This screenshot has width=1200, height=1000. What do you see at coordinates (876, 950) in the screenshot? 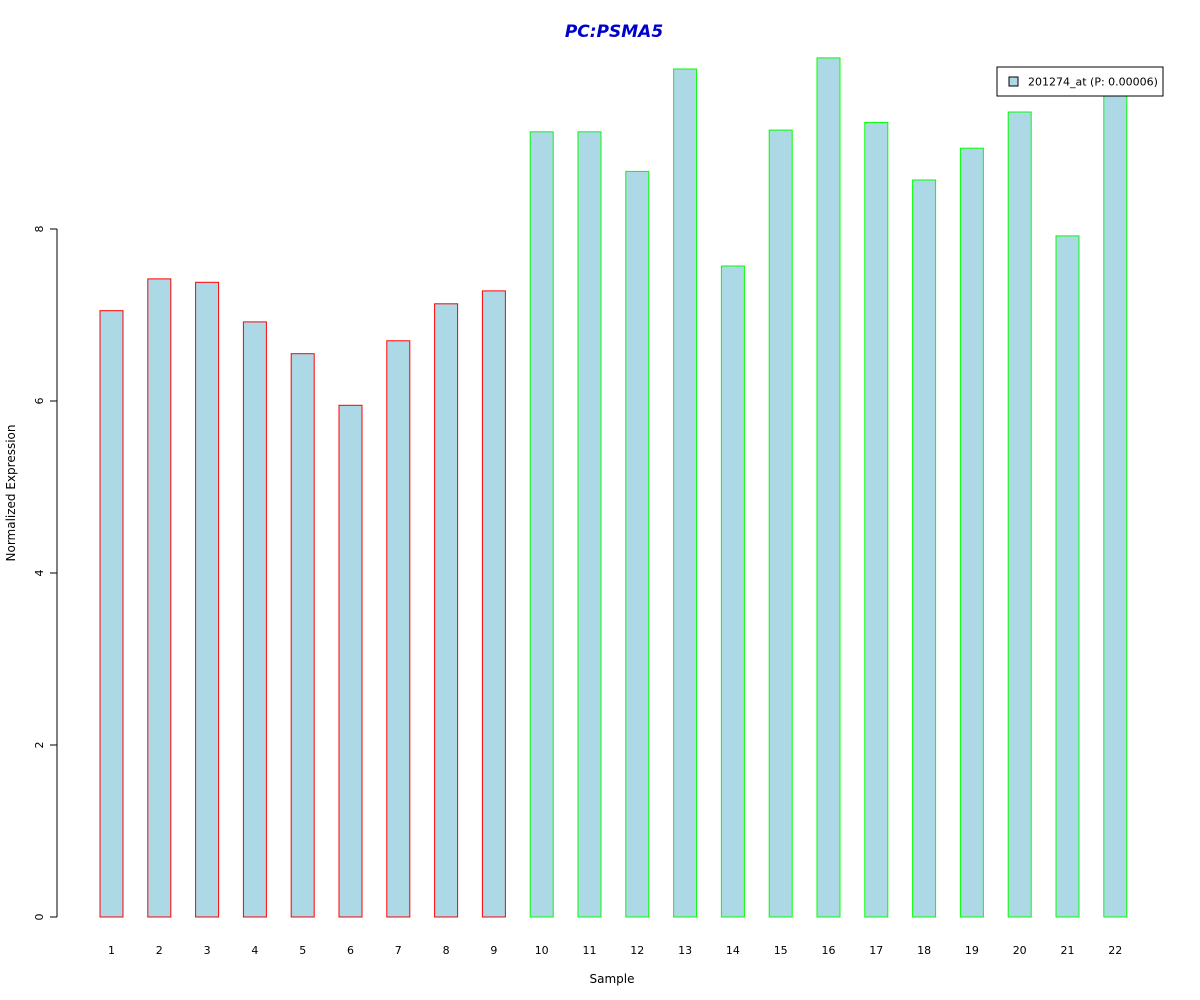
I see `x-tick-label: 17` at bounding box center [876, 950].